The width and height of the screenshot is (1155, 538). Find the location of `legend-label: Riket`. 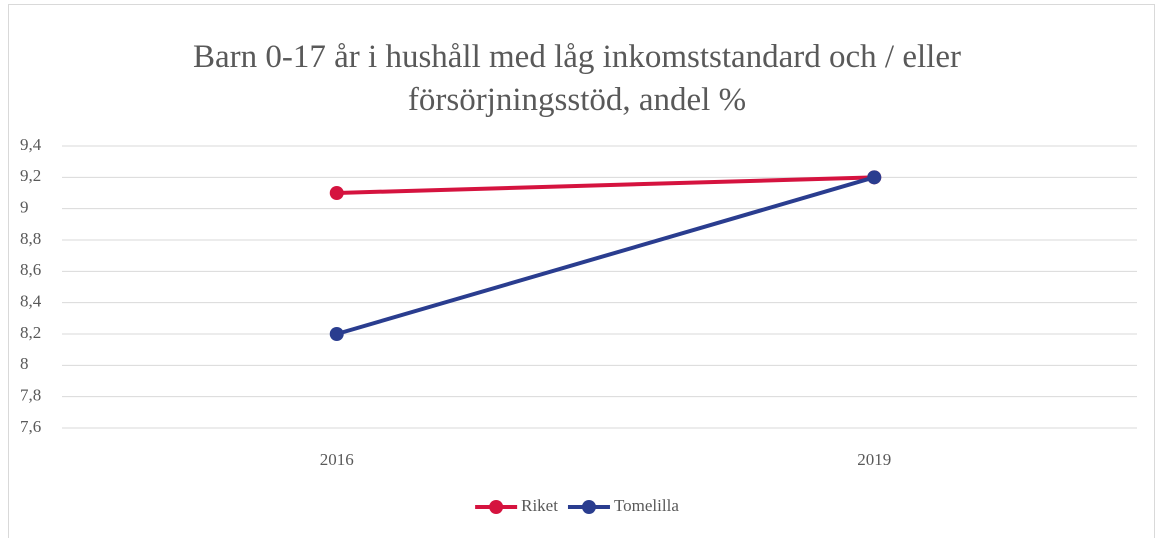

legend-label: Riket is located at coordinates (539, 505).